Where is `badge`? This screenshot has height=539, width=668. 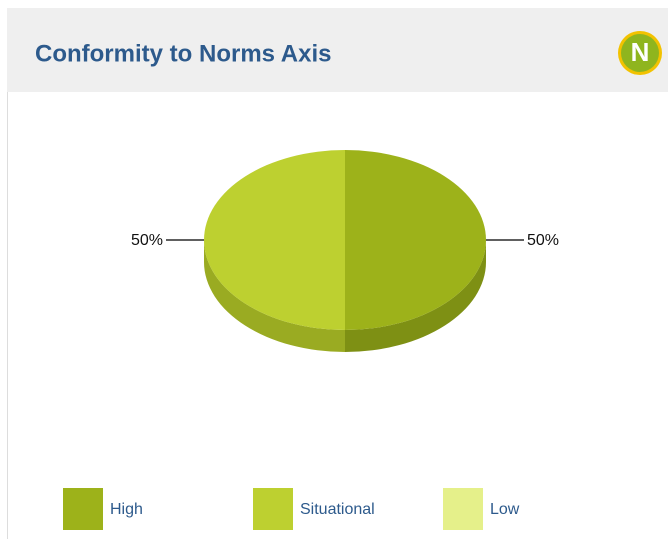 badge is located at coordinates (640, 53).